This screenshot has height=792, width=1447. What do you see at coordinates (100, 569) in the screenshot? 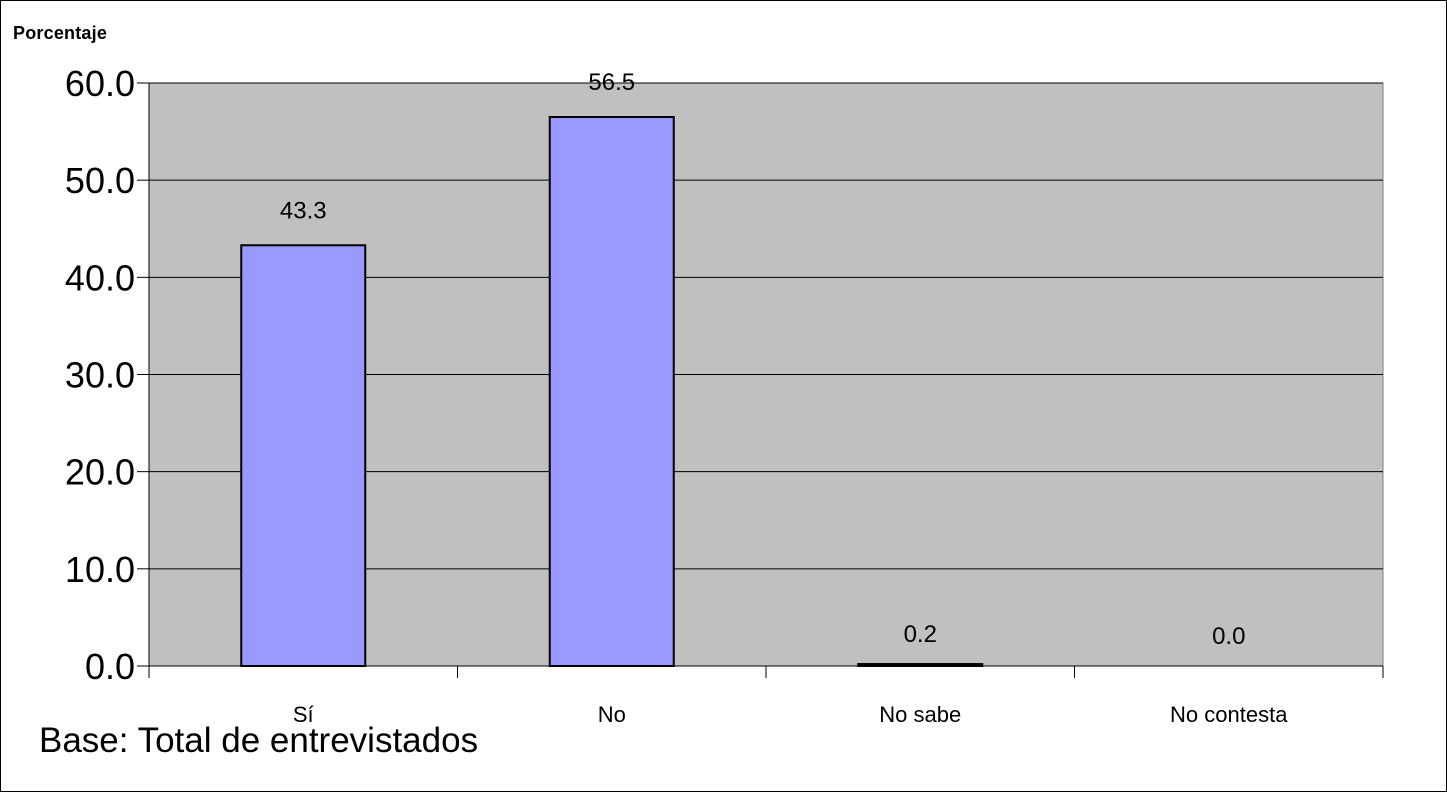
I see `y-tick-label: 10.0` at bounding box center [100, 569].